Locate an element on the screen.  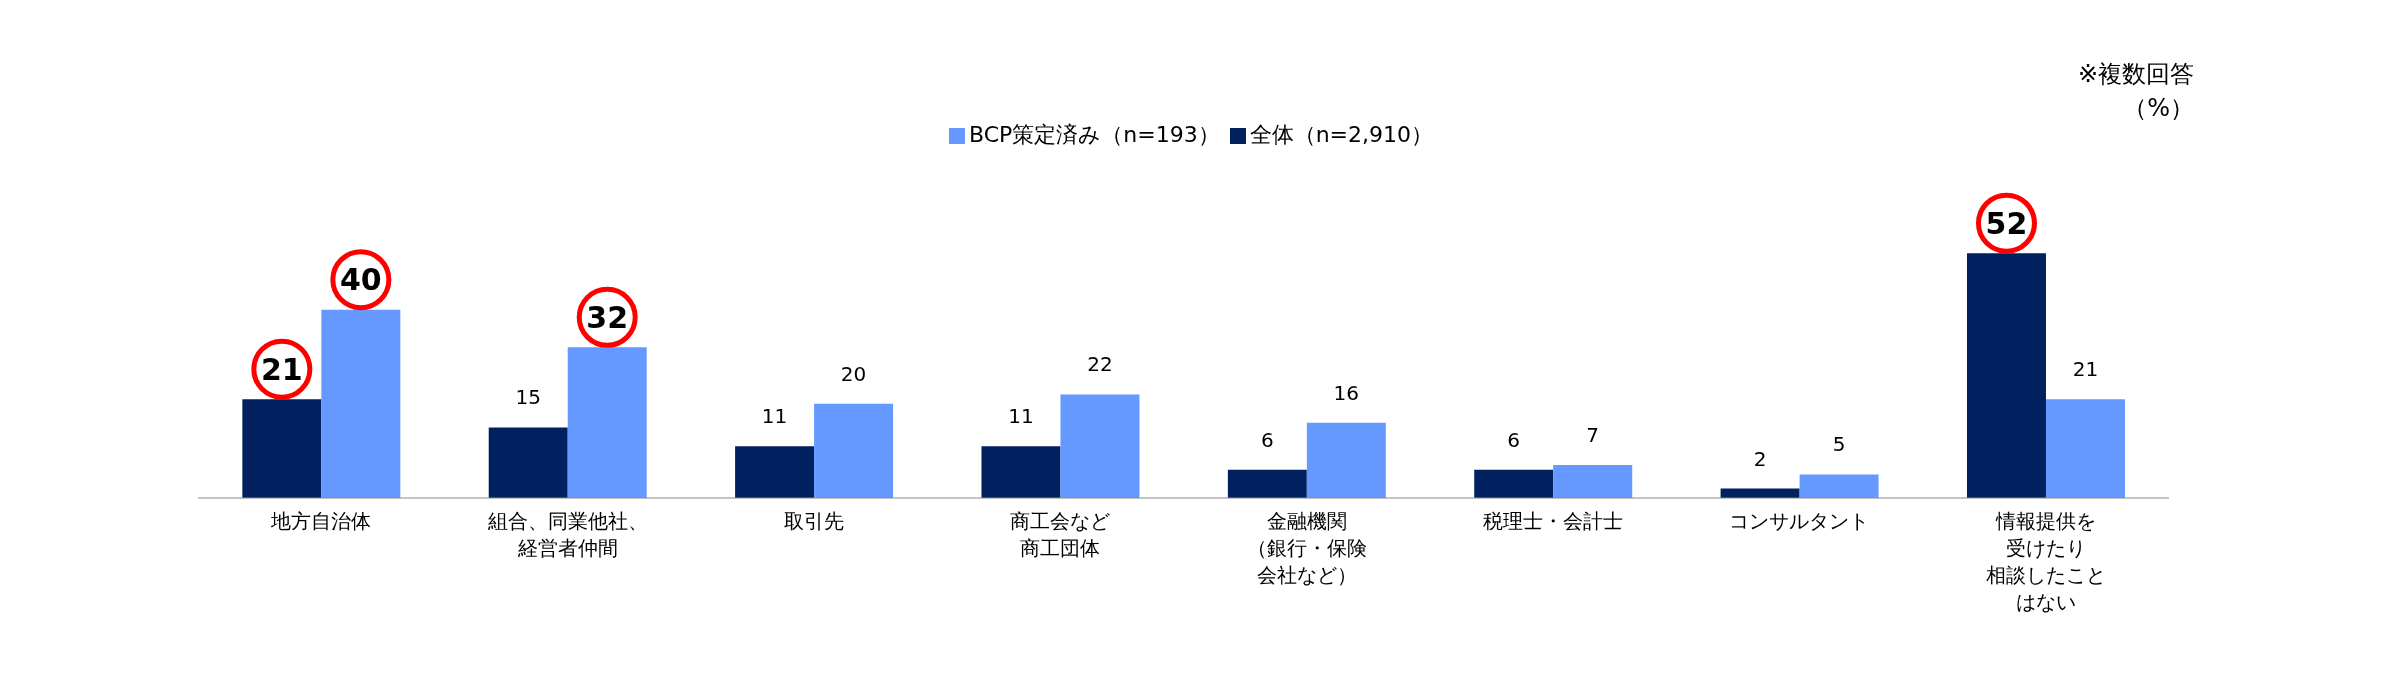
data-label: 40 is located at coordinates (360, 280).